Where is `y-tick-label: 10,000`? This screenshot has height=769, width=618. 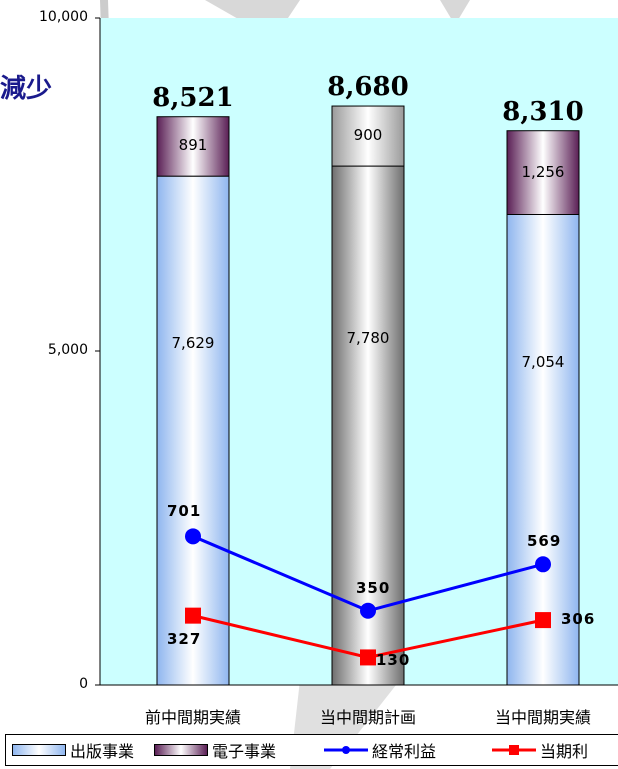
y-tick-label: 10,000 is located at coordinates (63, 17).